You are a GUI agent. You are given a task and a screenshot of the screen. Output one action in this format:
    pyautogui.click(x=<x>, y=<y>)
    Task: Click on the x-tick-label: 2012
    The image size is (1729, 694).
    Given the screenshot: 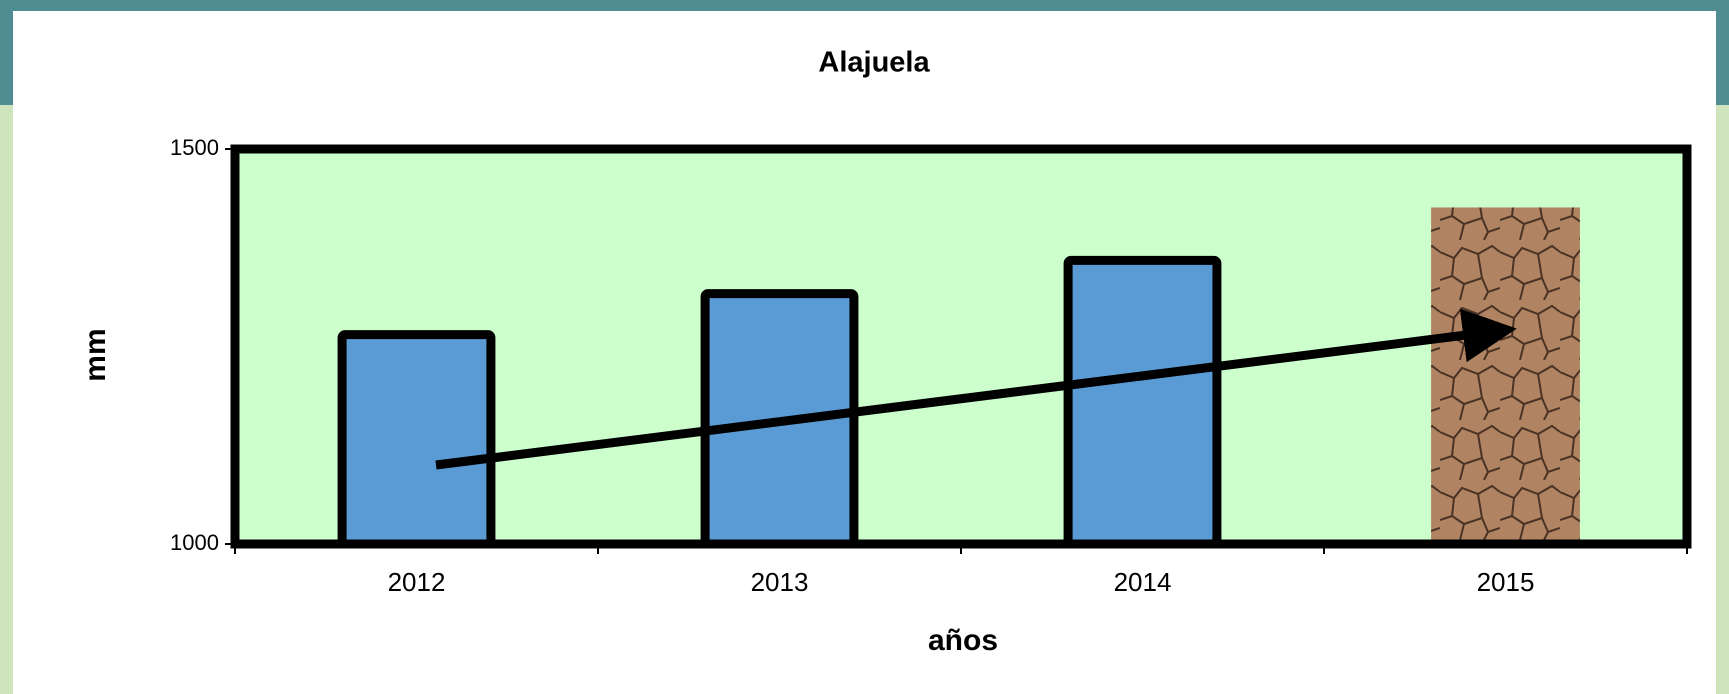 What is the action you would take?
    pyautogui.click(x=417, y=582)
    